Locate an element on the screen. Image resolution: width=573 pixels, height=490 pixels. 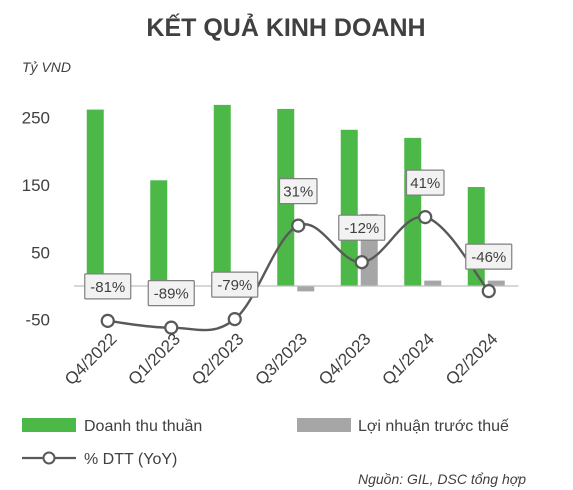
x-tick-label: Q1/2024 is located at coordinates (409, 359).